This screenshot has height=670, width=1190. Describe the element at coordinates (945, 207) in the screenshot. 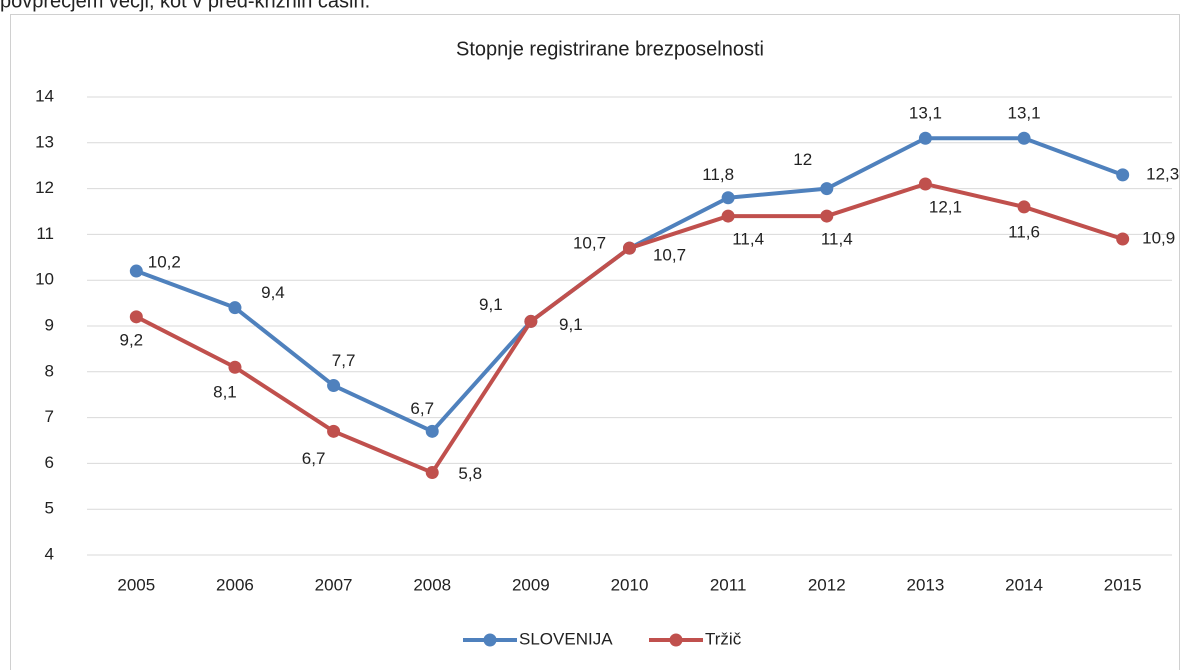

I see `data-label: 12,1` at that location.